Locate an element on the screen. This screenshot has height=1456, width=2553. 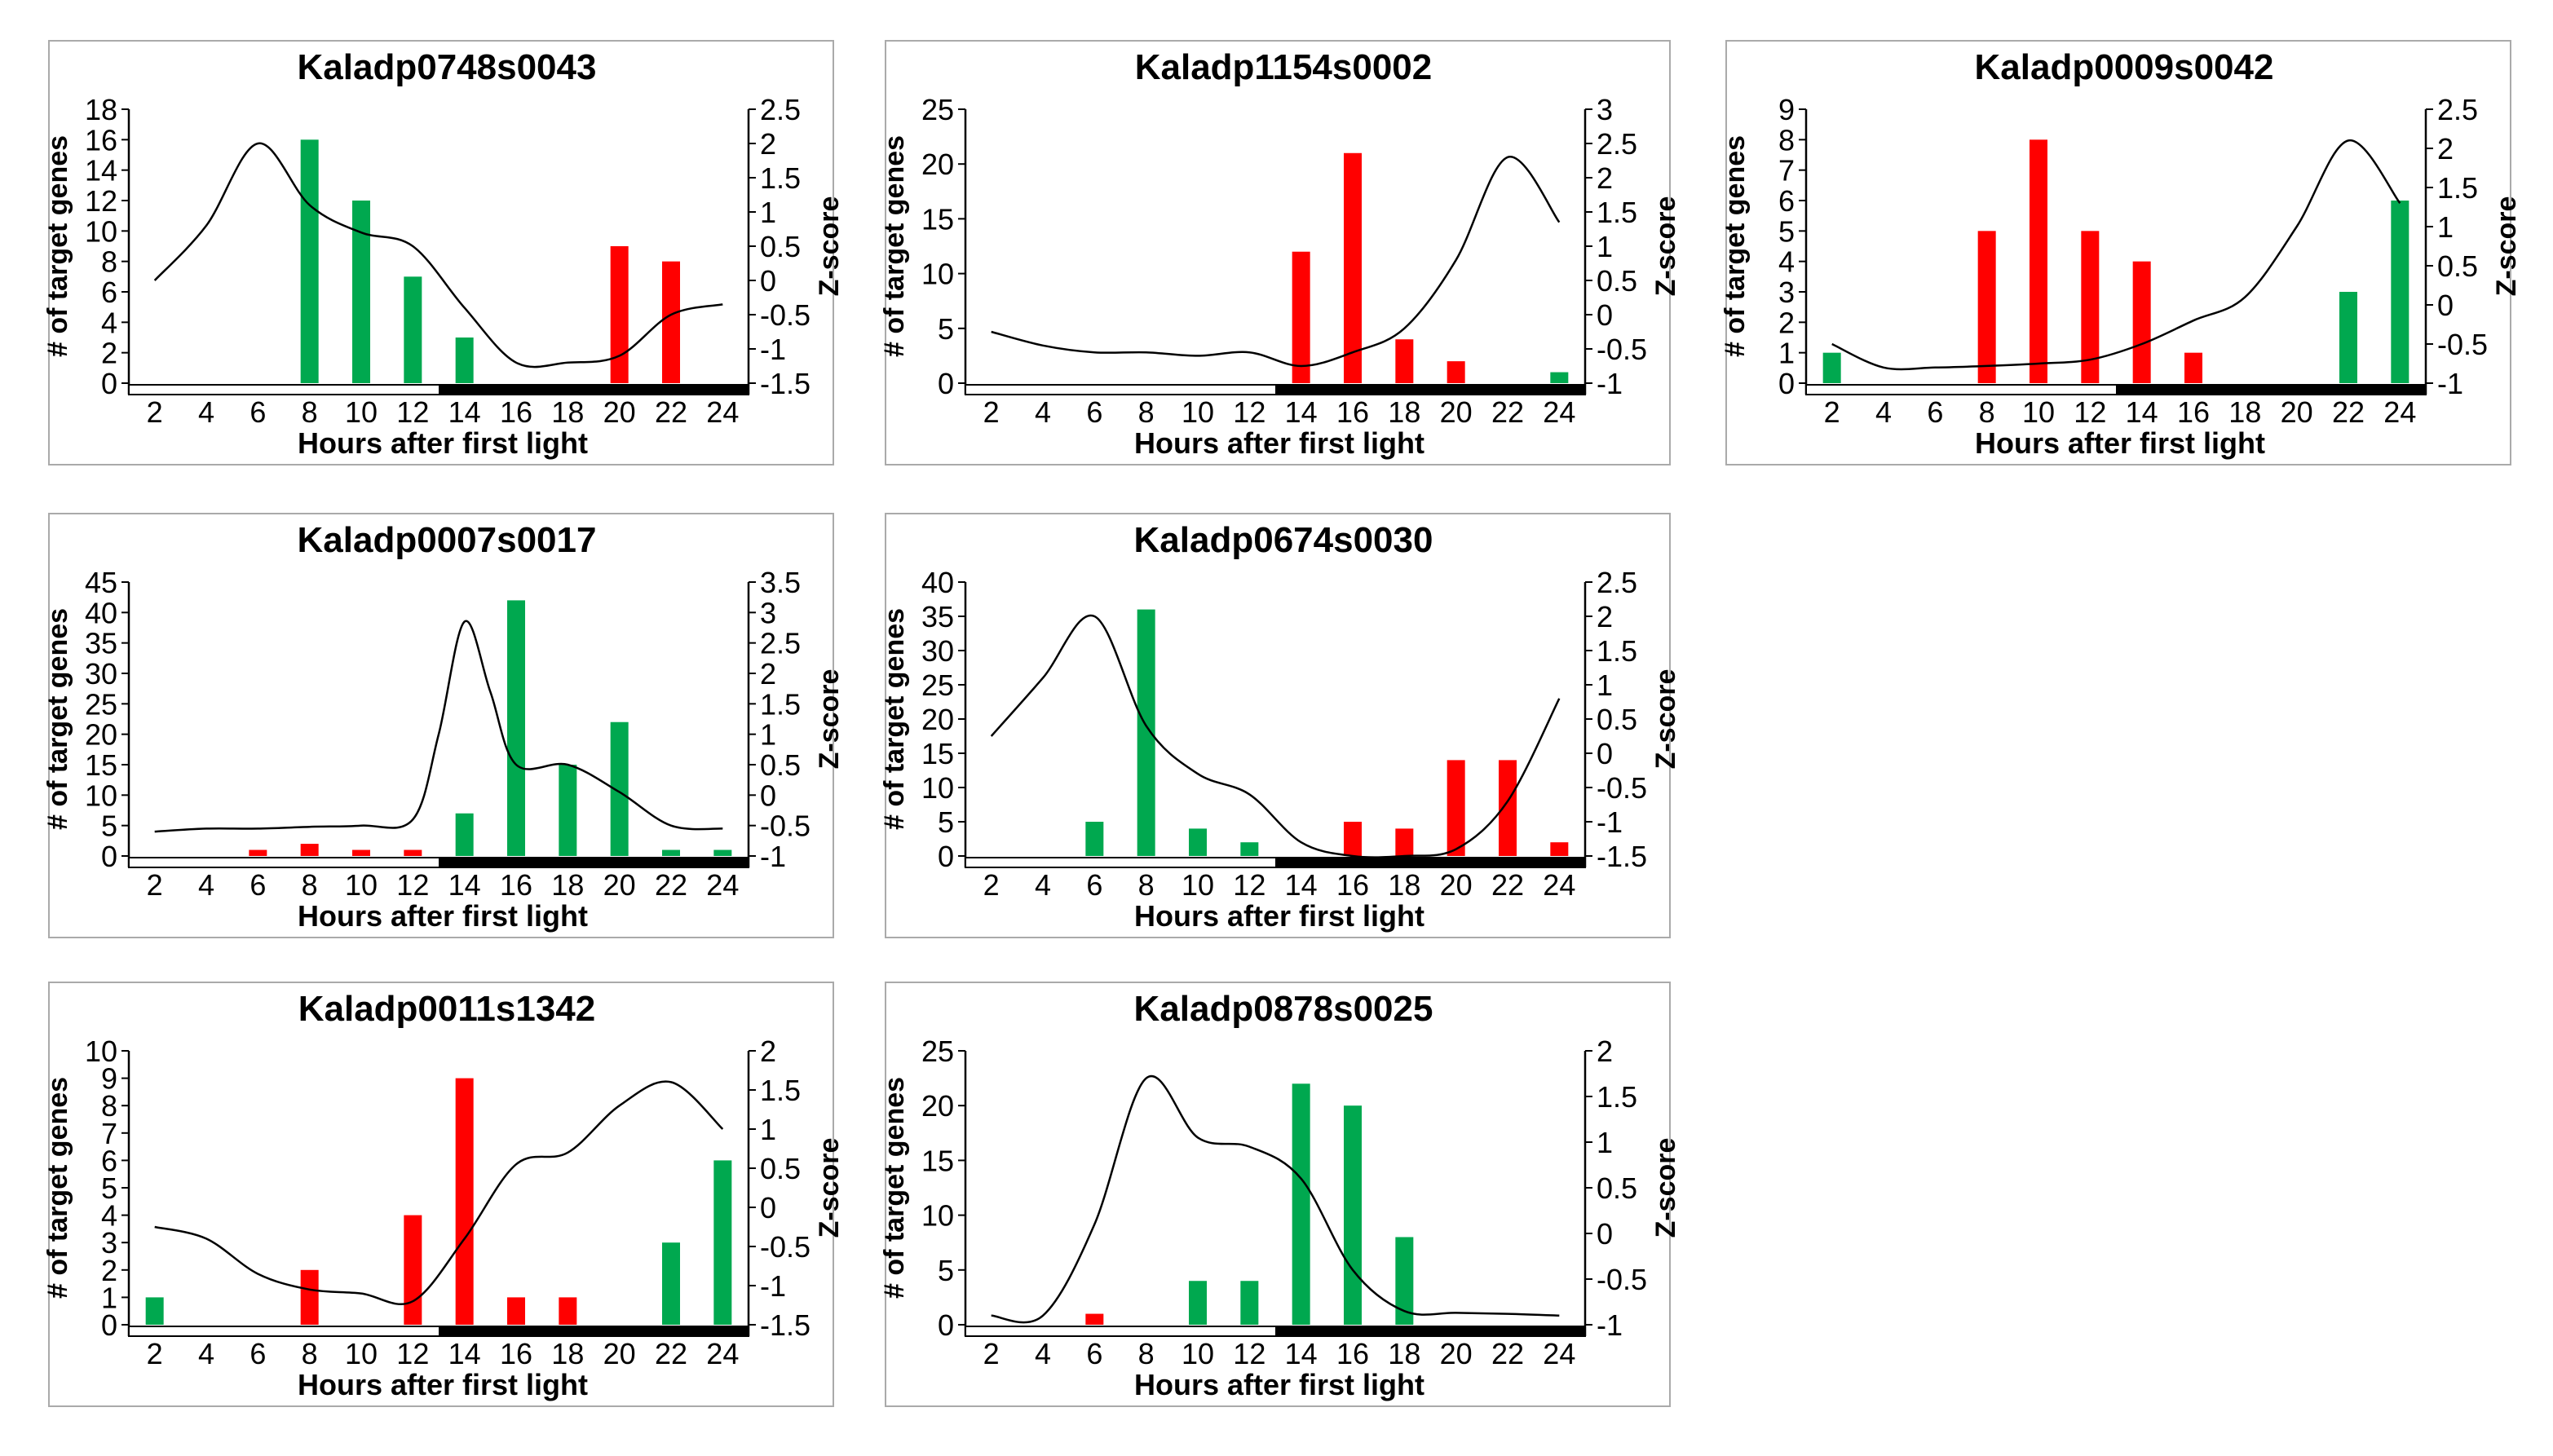
y2-tick-label: 2 is located at coordinates (1605, 178).